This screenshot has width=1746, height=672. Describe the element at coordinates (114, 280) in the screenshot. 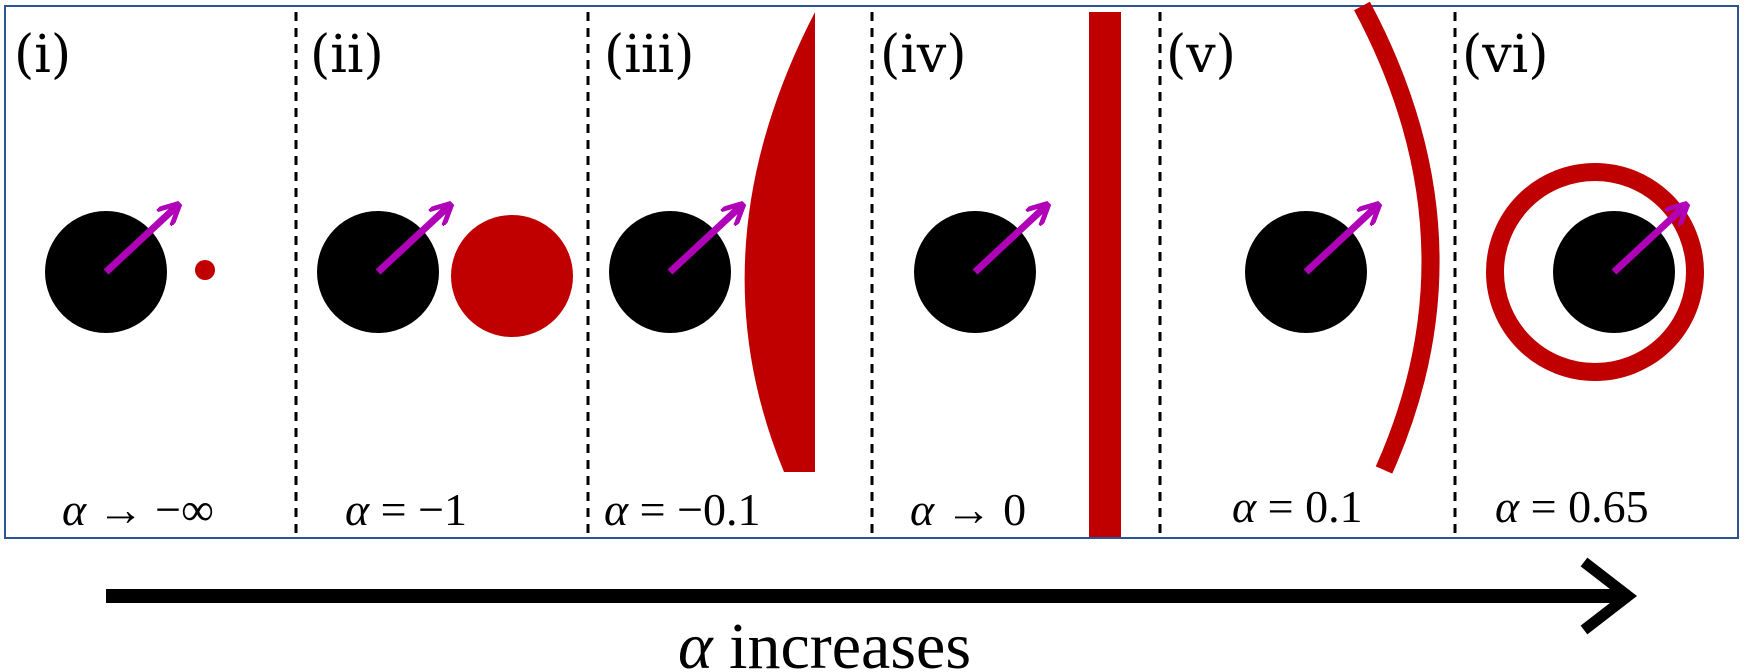

I see `panel-i: (i) α → −∞` at that location.